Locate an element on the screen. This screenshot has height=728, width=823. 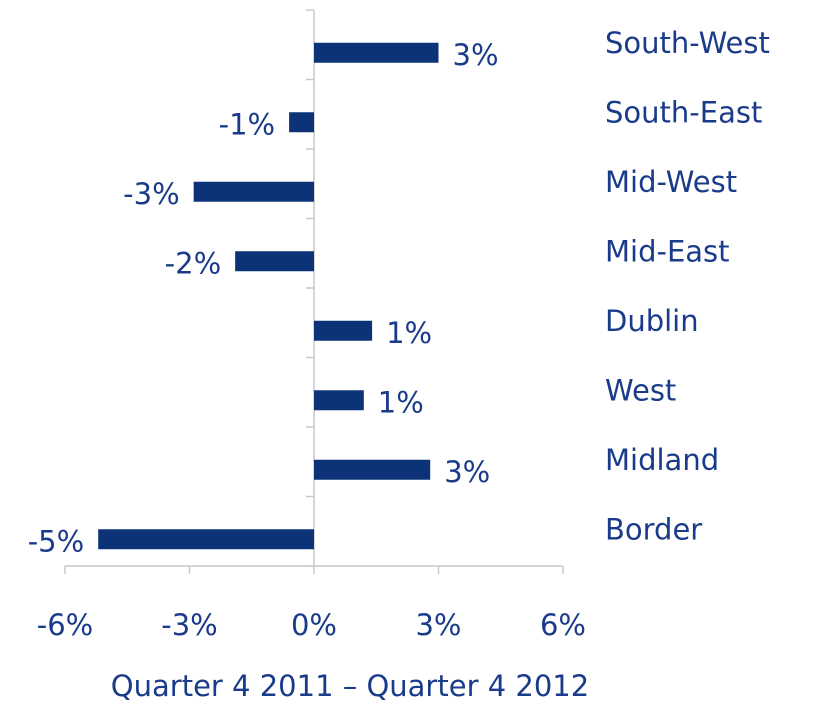
category-label: Dublin is located at coordinates (652, 321).